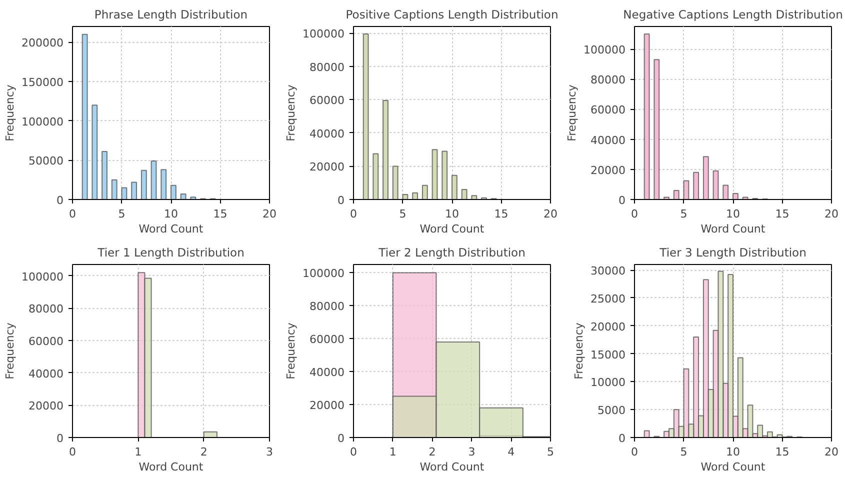  I want to click on chart-title: Tier 2 Length Distribution, so click(452, 253).